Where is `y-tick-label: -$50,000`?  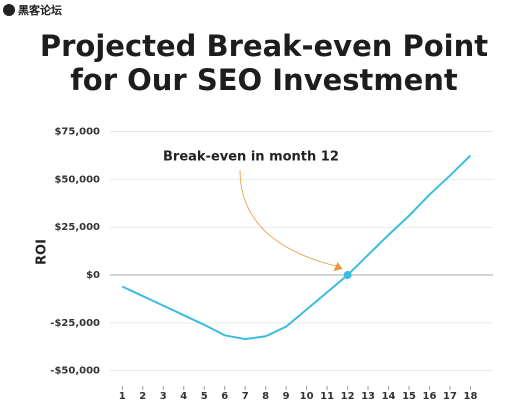 y-tick-label: -$50,000 is located at coordinates (75, 371).